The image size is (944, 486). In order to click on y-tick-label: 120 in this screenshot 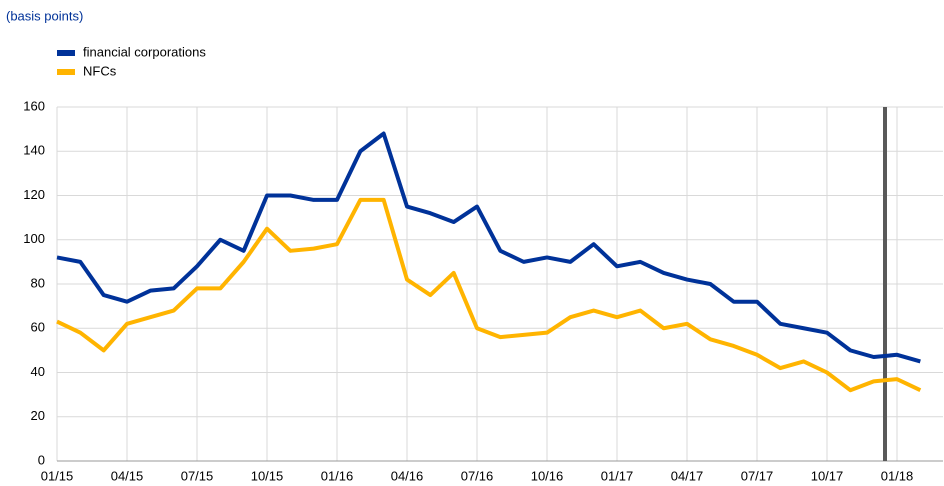, I will do `click(34, 194)`.